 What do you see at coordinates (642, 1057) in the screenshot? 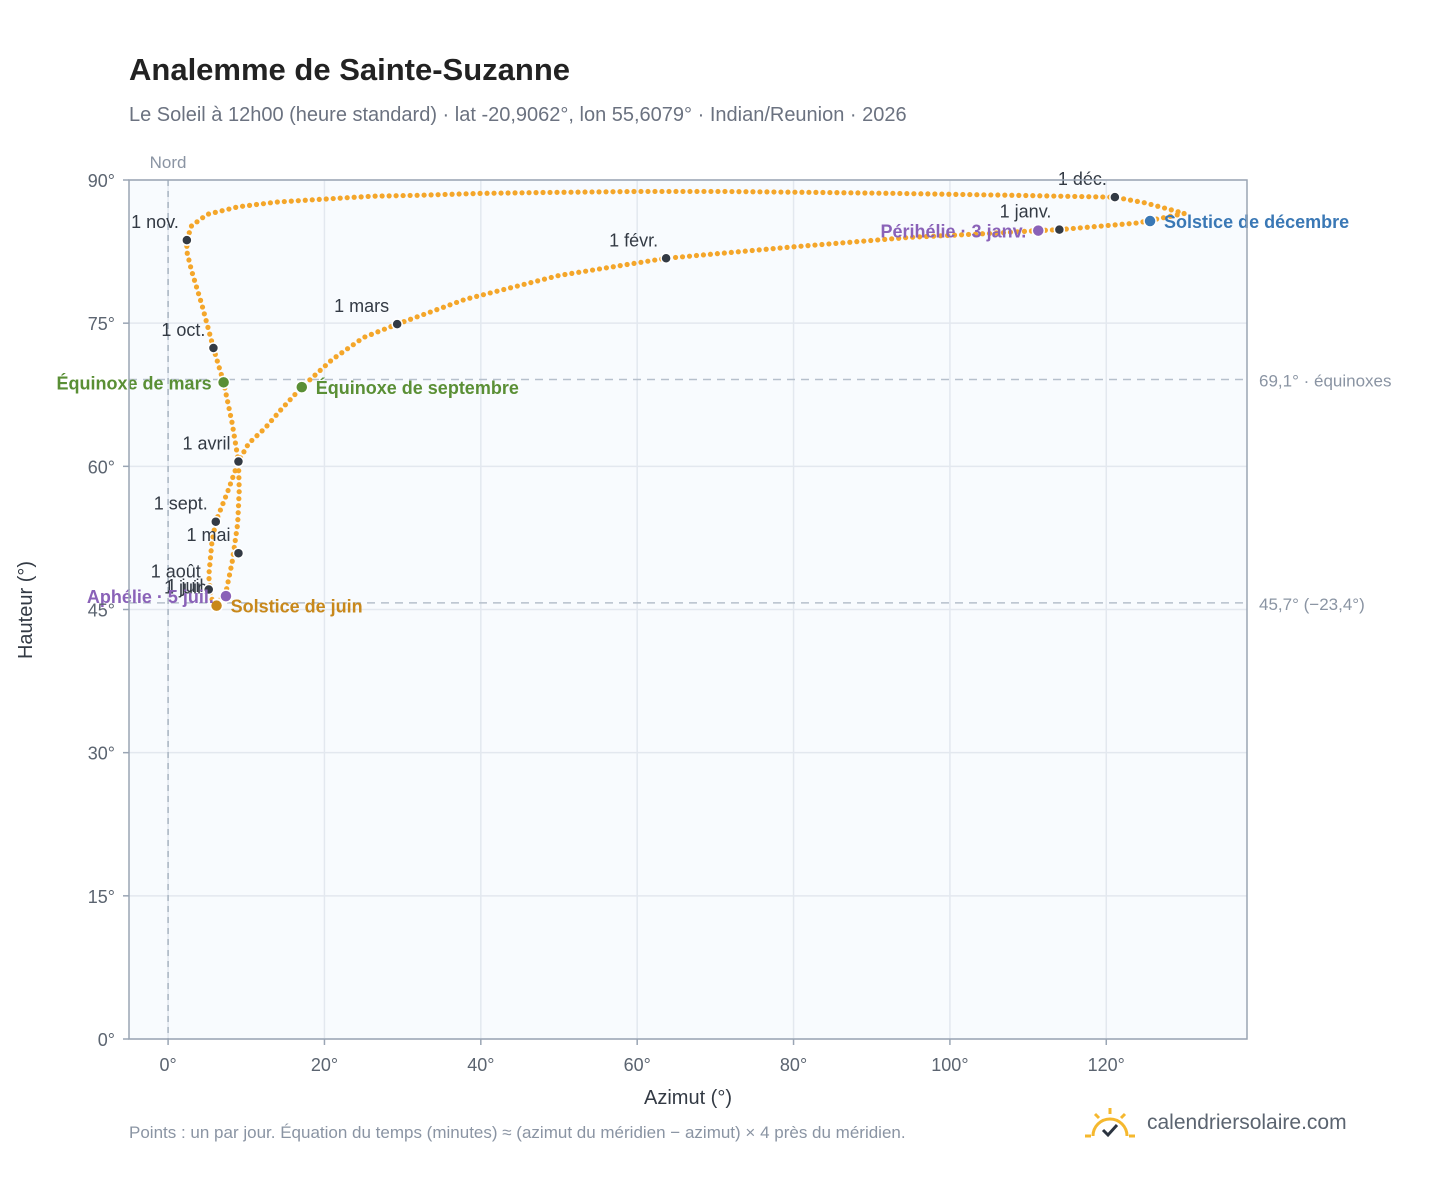
I see `x-axis-ticks: 0° 20° 40° 60° 80° 100° 120°` at bounding box center [642, 1057].